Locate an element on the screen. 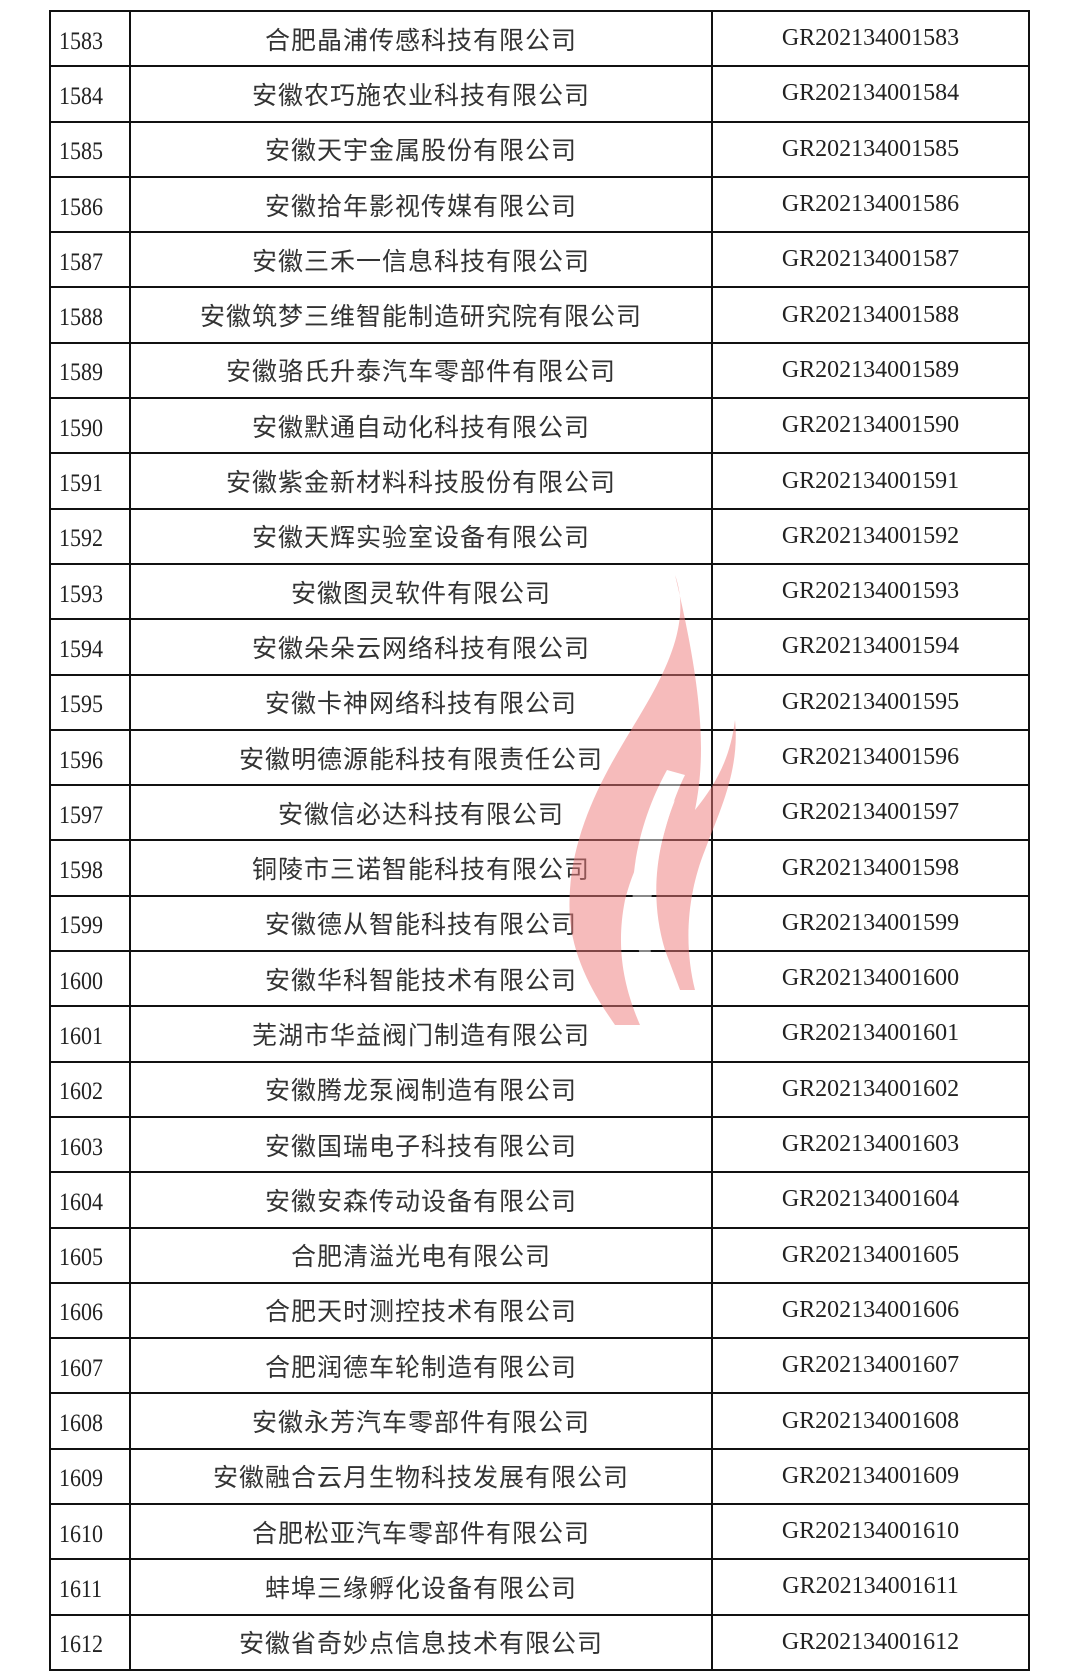  certificate-number: GR202134001612 is located at coordinates (870, 1641).